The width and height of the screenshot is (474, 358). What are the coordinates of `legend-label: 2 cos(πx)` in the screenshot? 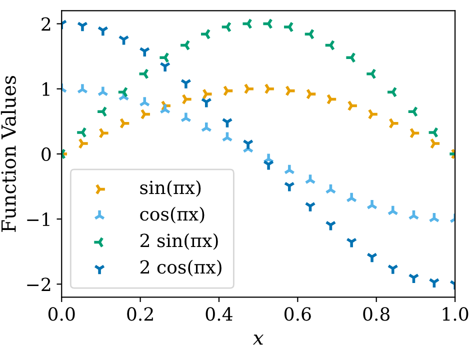 It's located at (181, 268).